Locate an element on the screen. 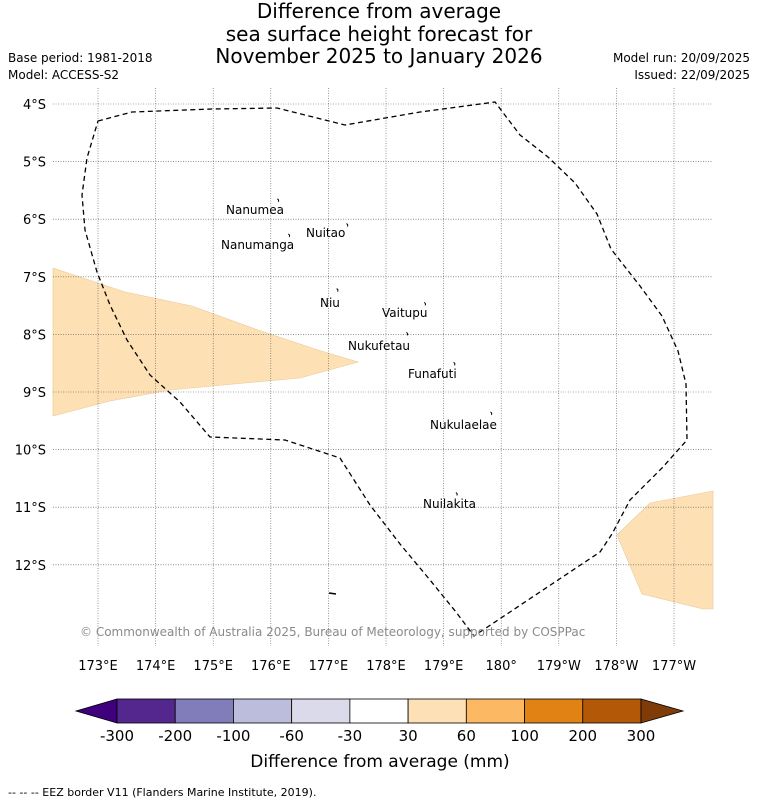 The width and height of the screenshot is (758, 804). lat-label: 7°S is located at coordinates (34, 278).